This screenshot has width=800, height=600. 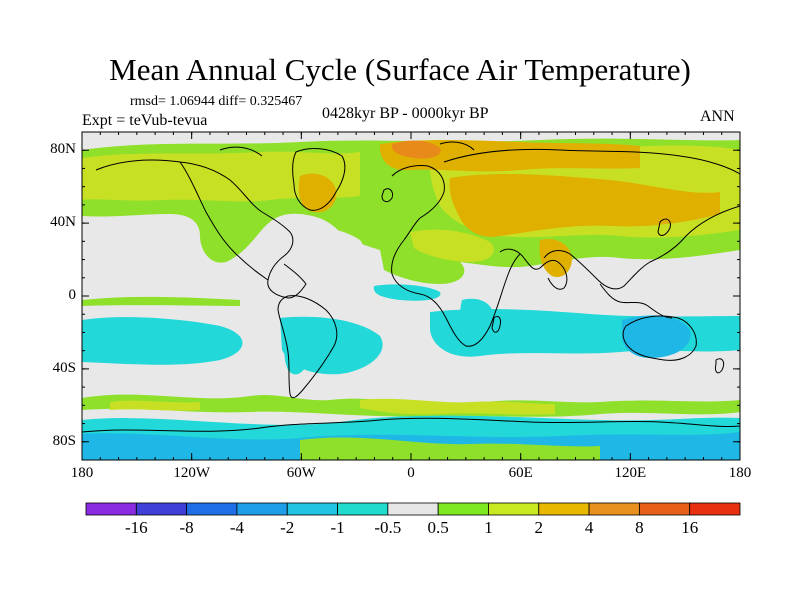 What do you see at coordinates (416, 149) in the screenshot?
I see `field-warm-arctic-hot` at bounding box center [416, 149].